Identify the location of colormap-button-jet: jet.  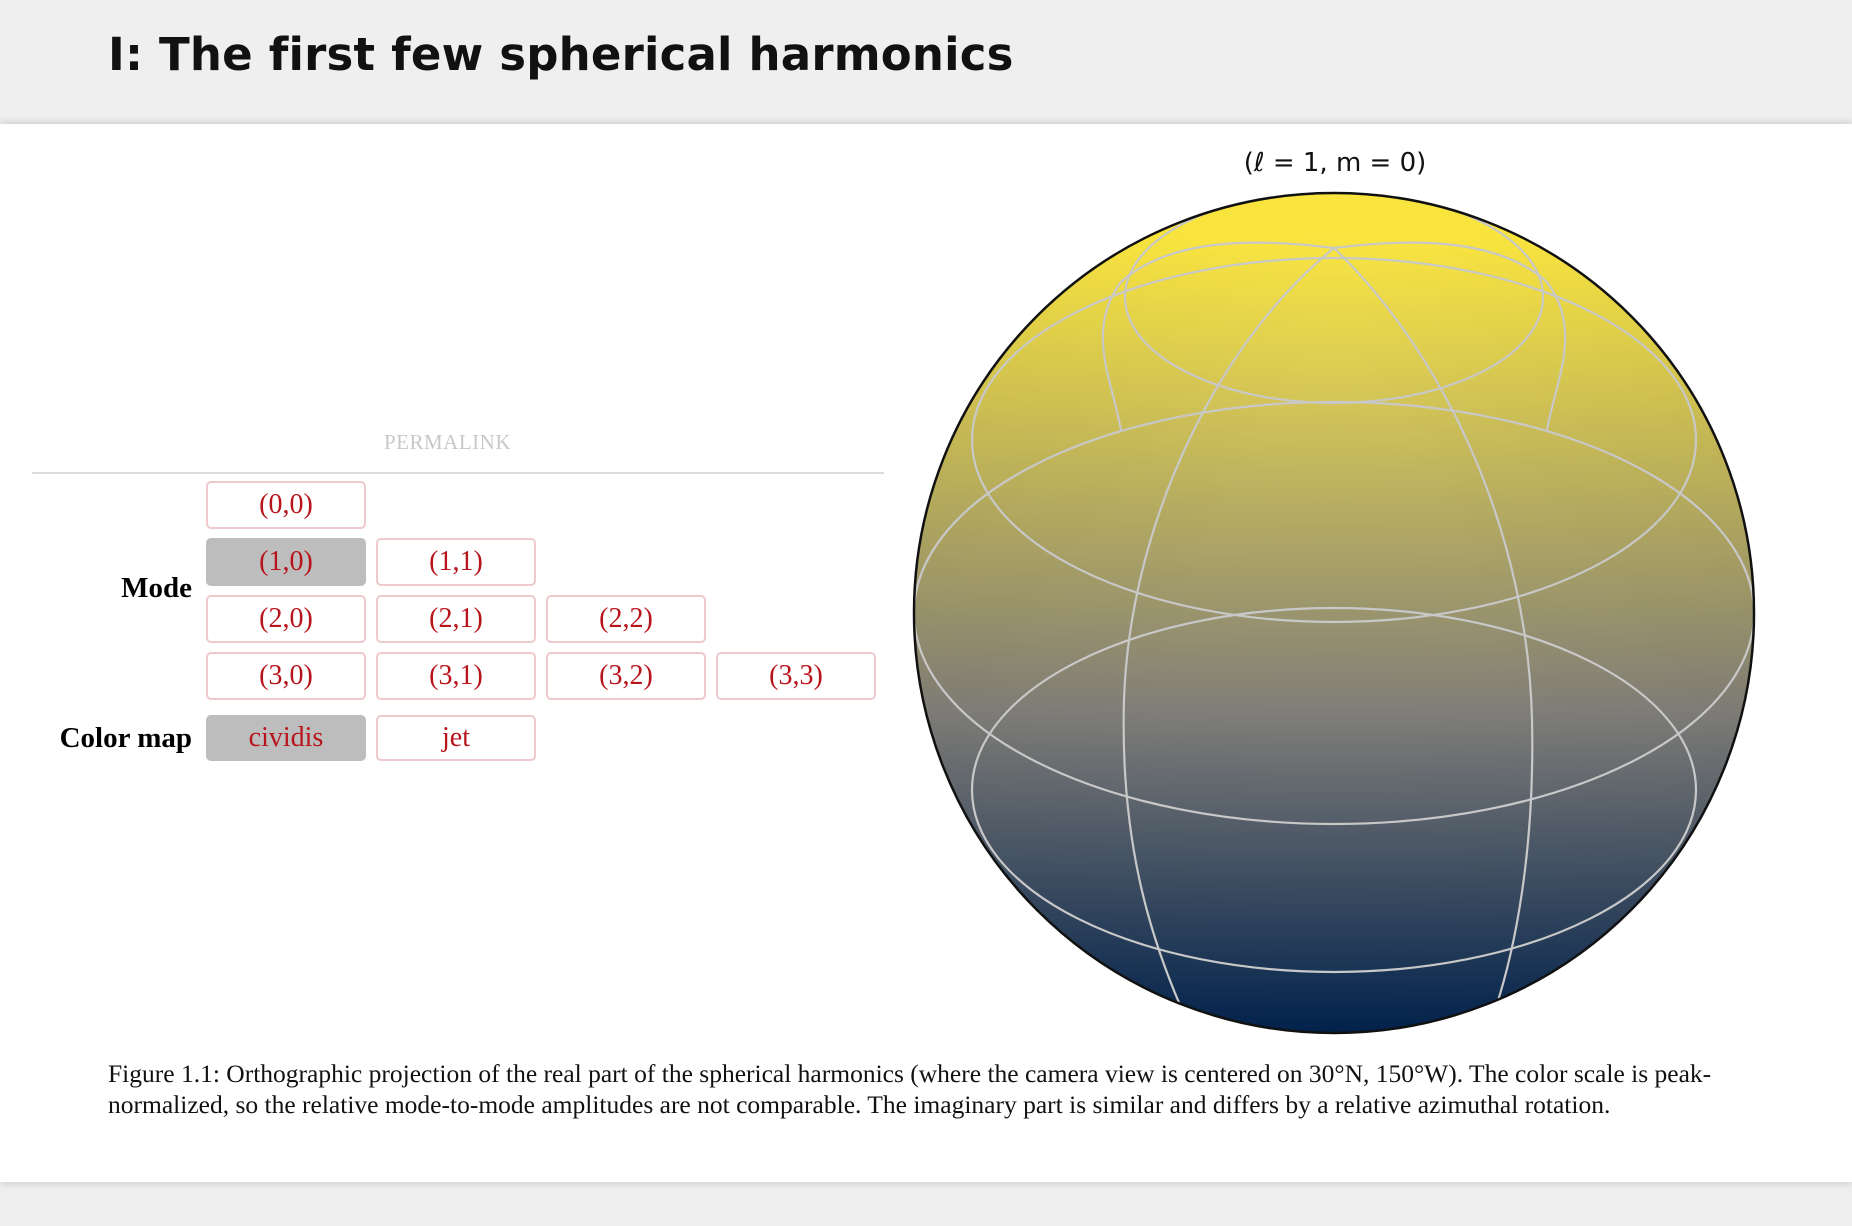
(456, 738).